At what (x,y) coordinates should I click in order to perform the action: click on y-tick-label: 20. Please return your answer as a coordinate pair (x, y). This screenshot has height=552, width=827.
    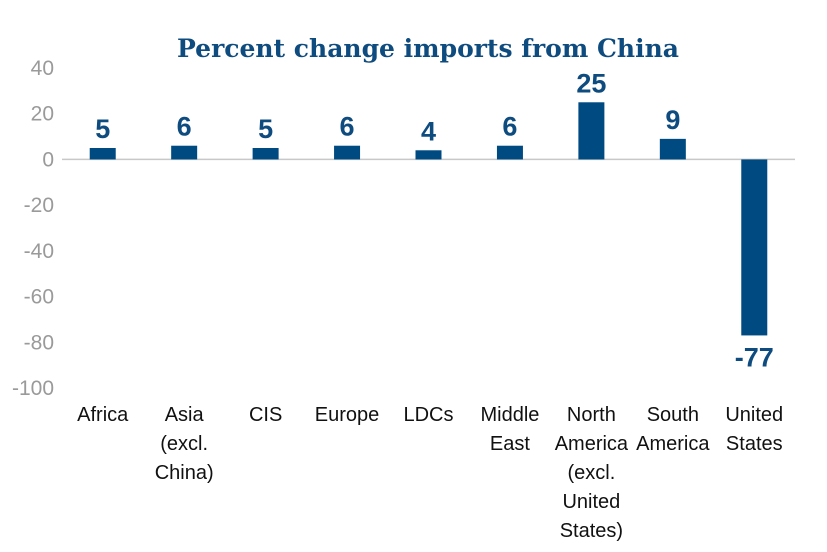
    Looking at the image, I should click on (42, 114).